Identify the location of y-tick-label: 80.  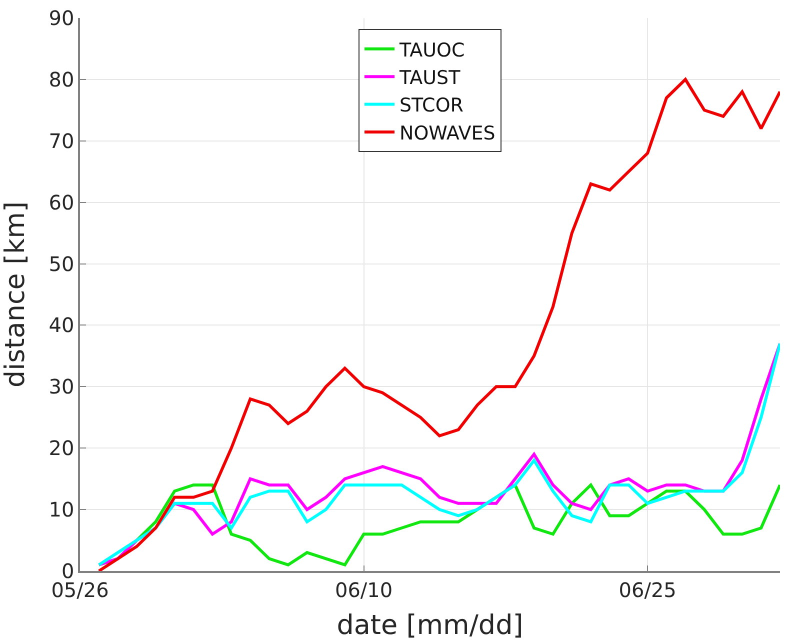
(61, 79).